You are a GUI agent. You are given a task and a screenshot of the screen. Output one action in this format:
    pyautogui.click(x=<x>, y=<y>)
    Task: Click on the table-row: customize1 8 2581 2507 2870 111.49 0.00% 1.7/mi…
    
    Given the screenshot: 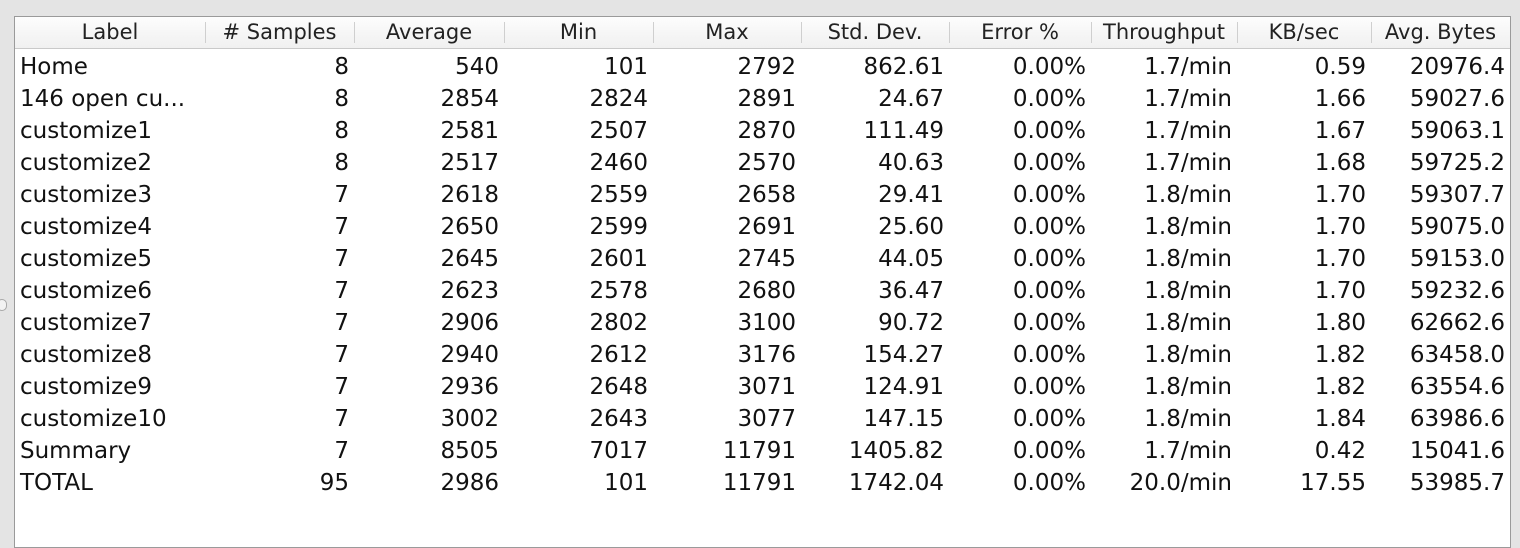 What is the action you would take?
    pyautogui.click(x=762, y=131)
    